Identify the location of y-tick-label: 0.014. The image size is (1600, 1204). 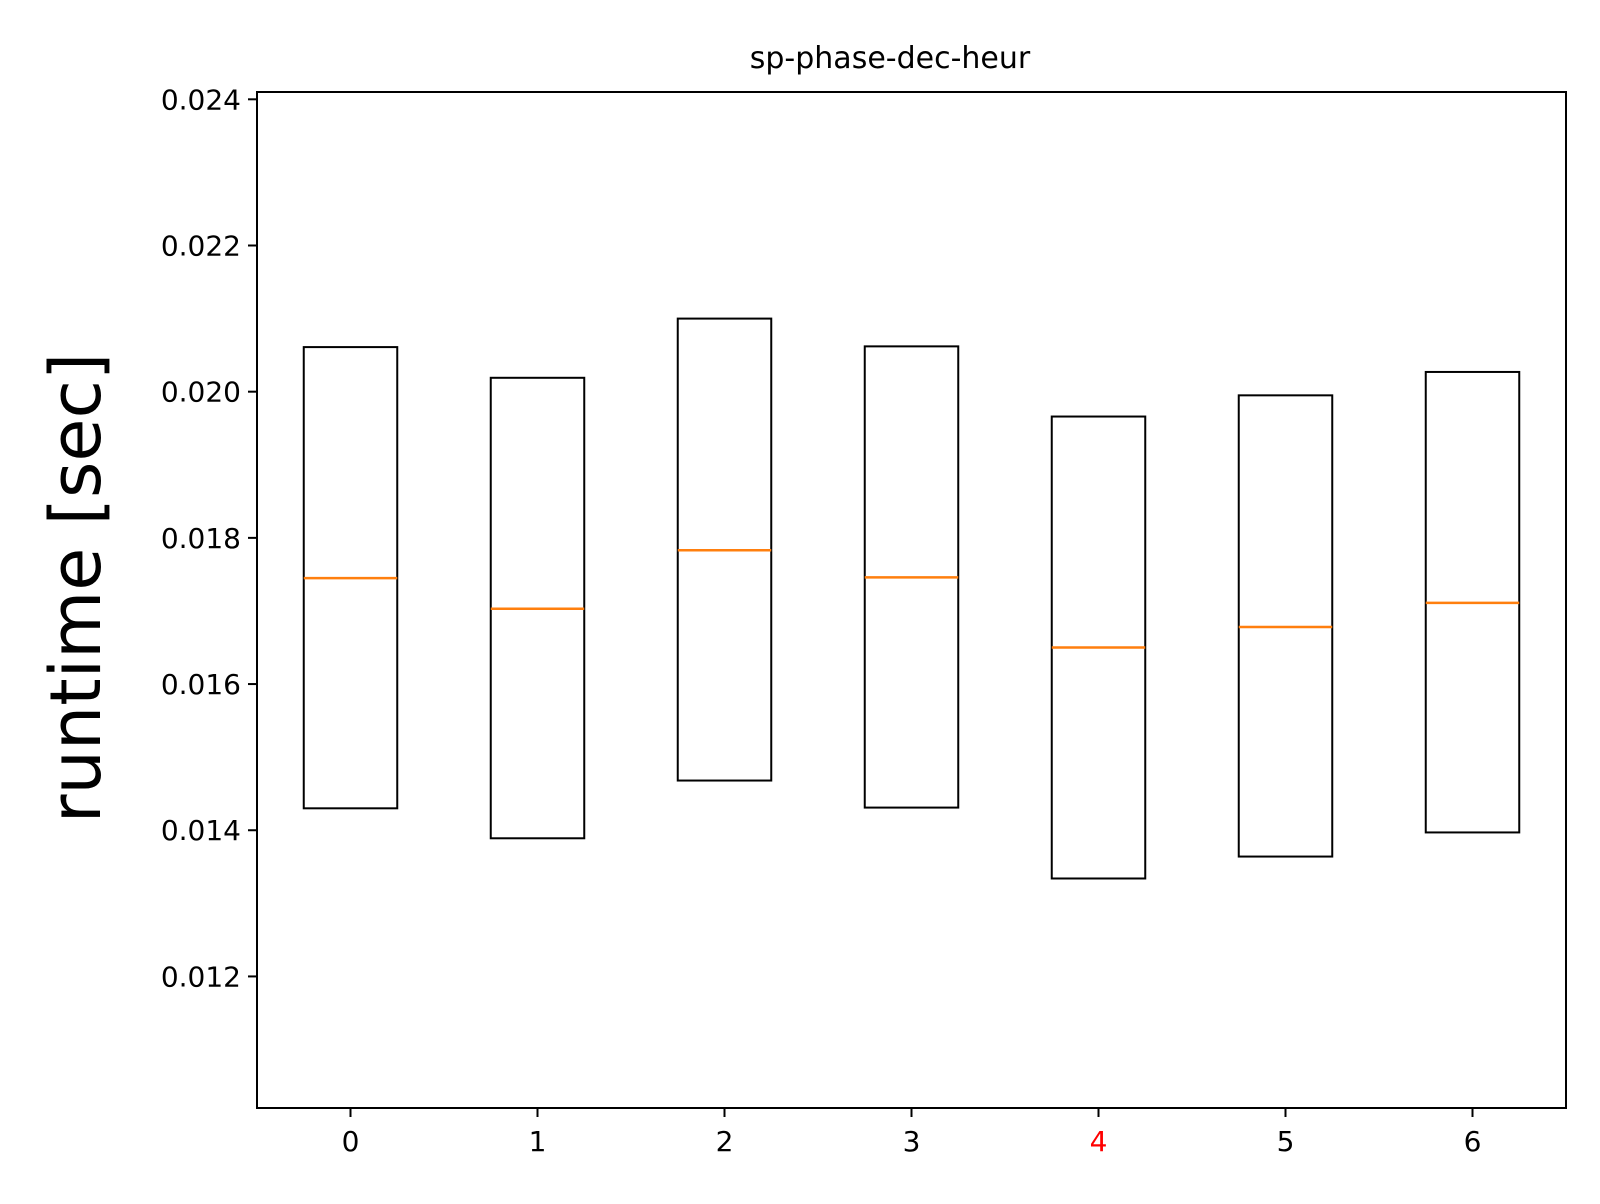
(201, 830).